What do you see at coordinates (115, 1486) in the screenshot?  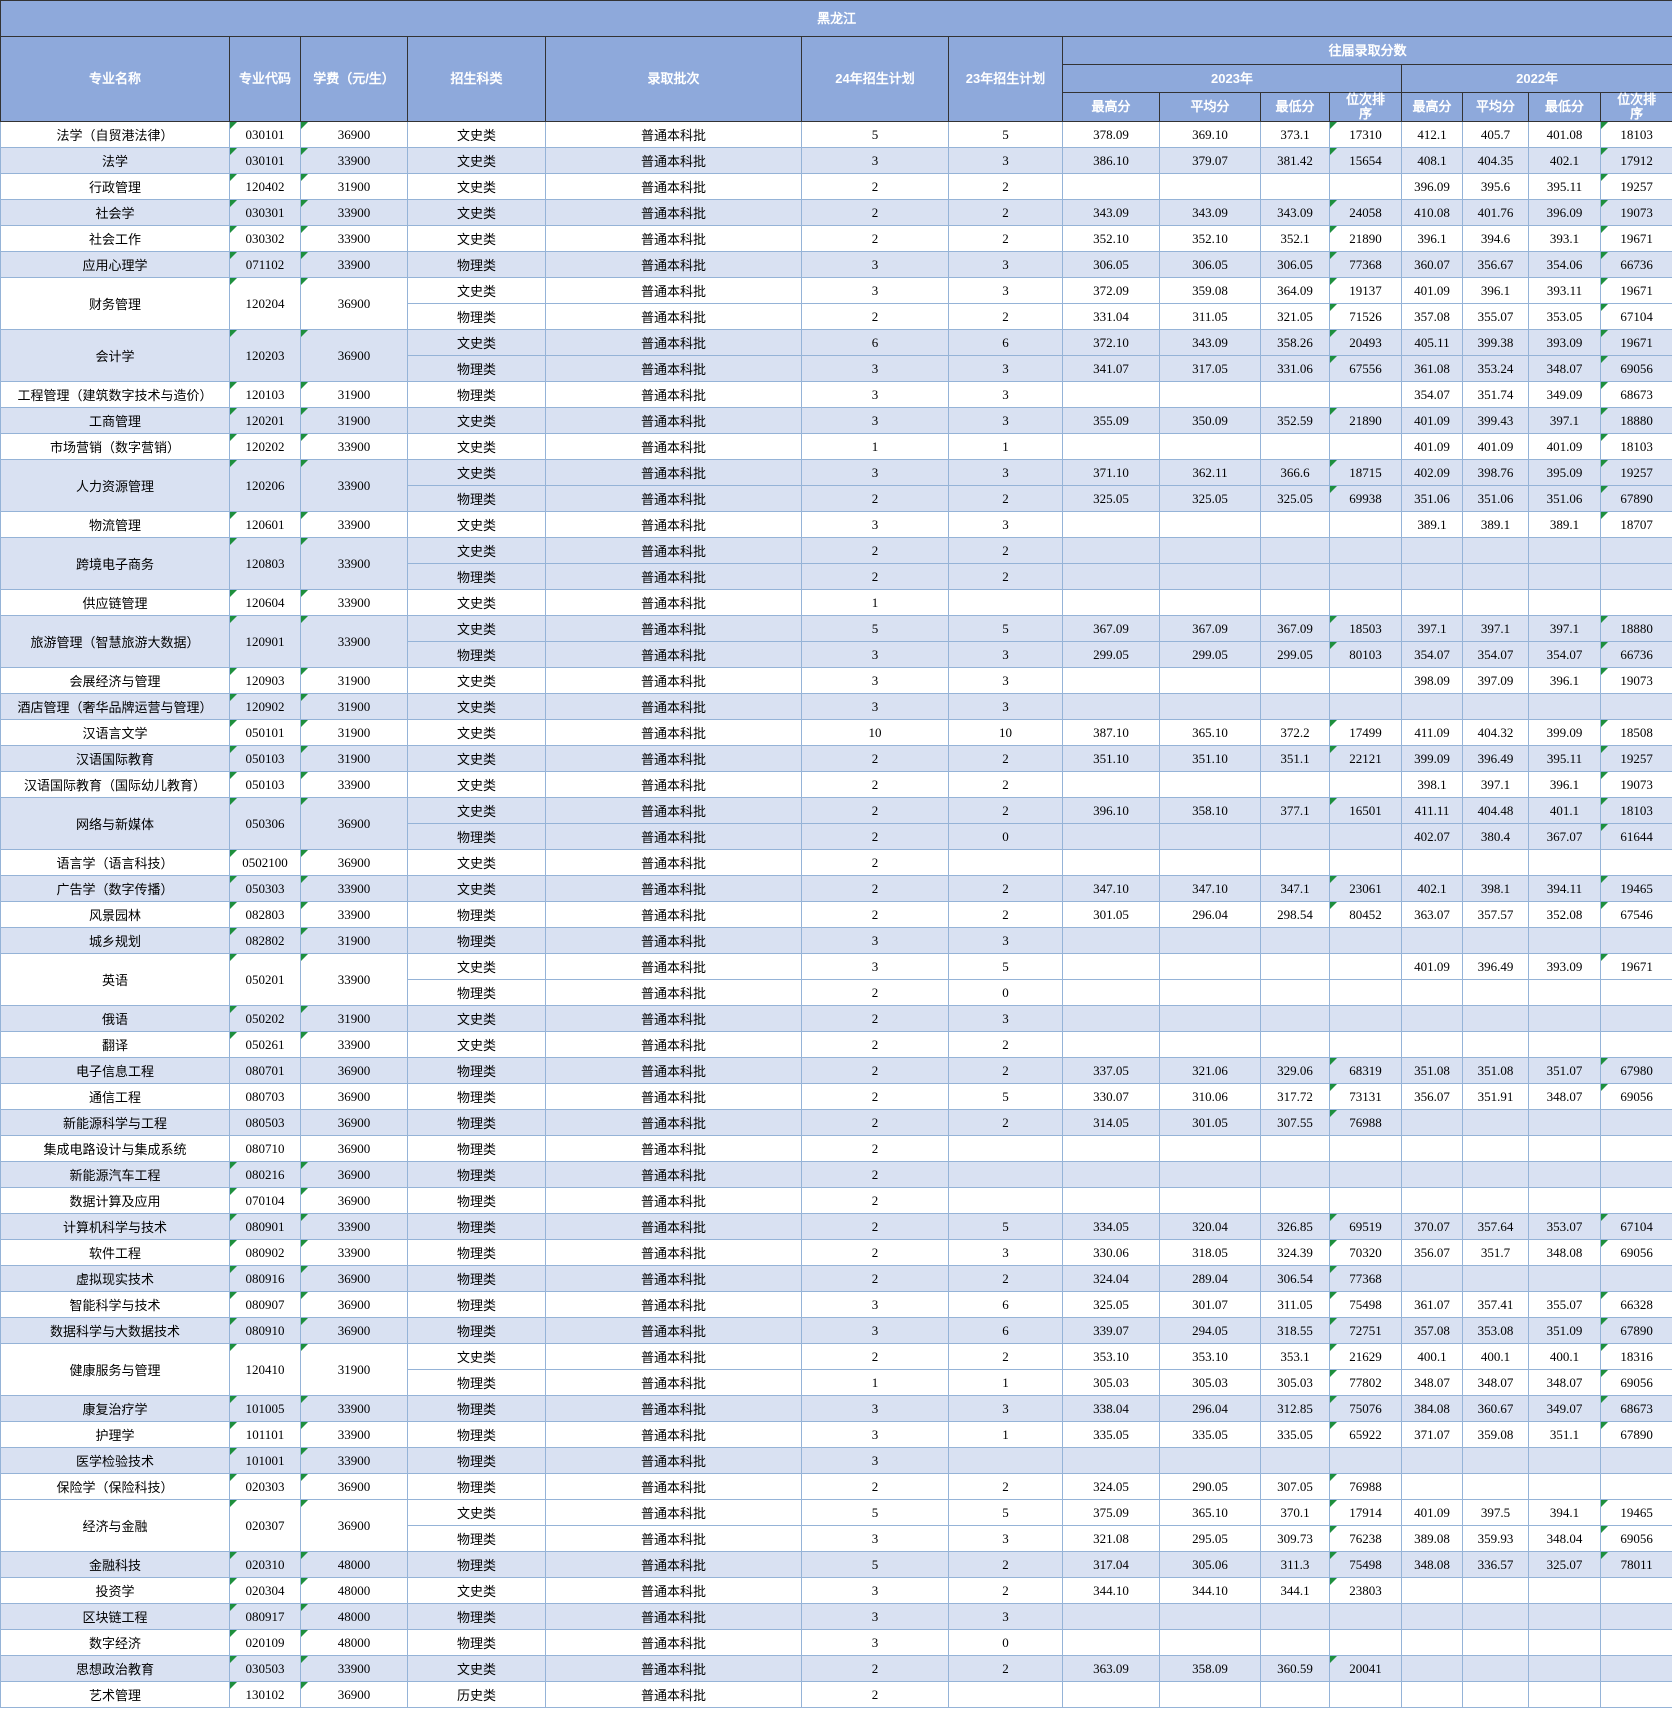 I see `cell-major: 保险学（保险科技）` at bounding box center [115, 1486].